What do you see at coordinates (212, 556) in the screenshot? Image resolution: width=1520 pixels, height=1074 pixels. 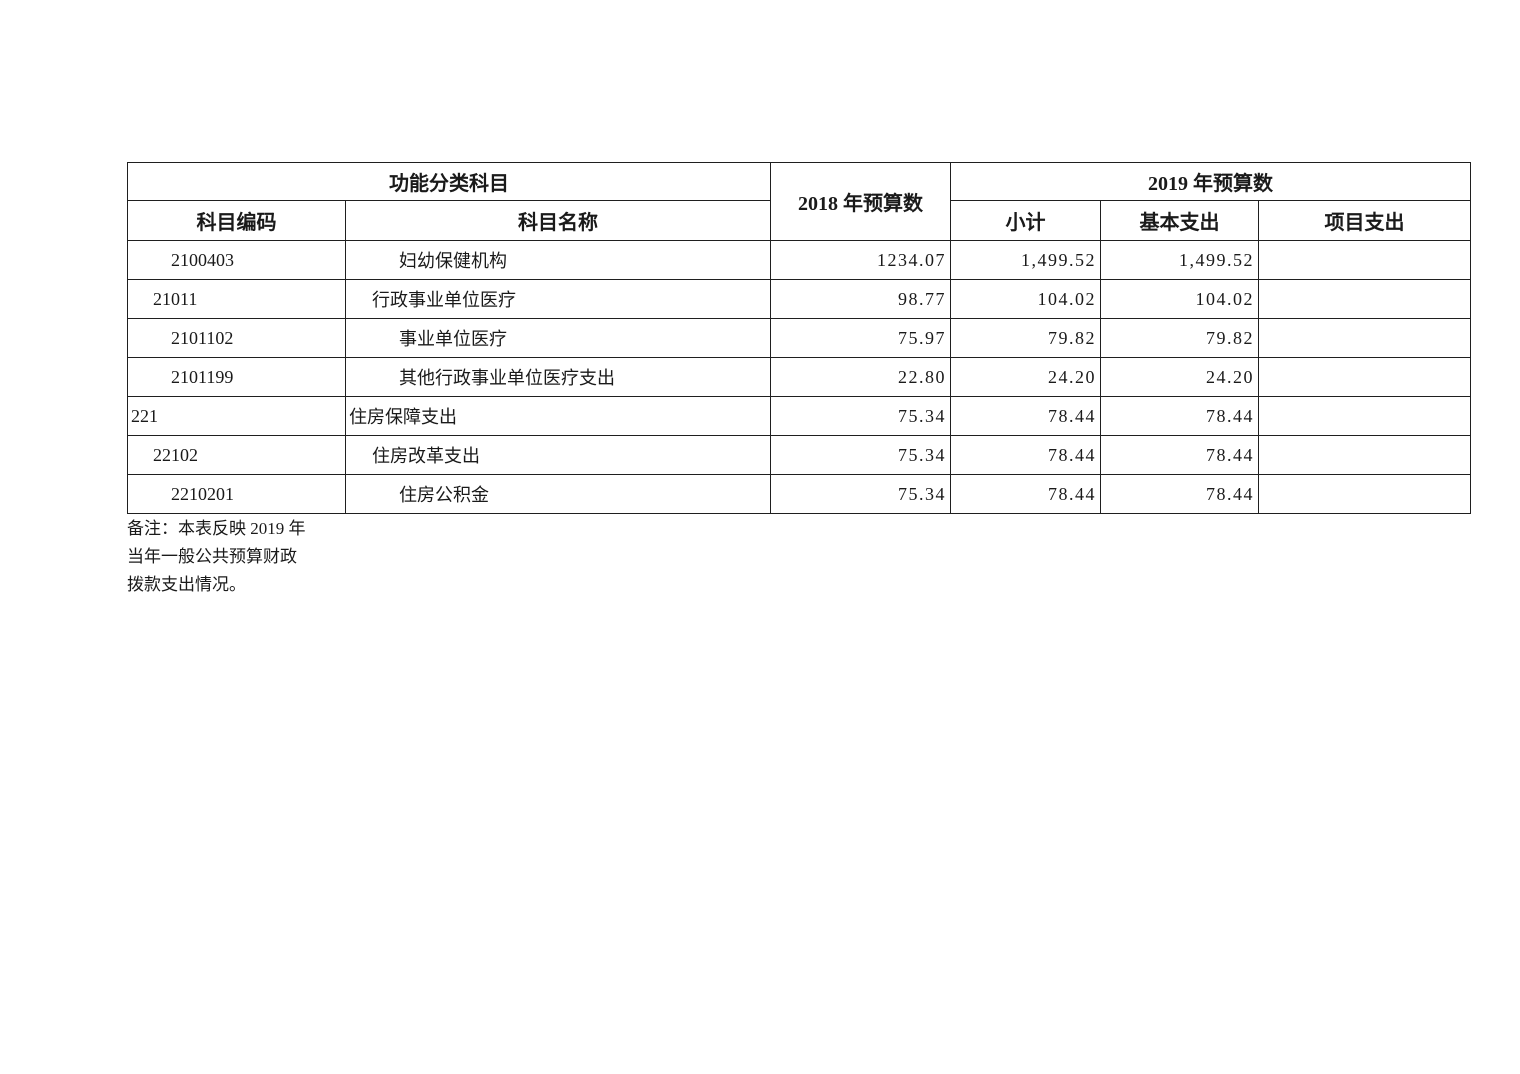 I see `footnote-line: 当年一般公共预算财政` at bounding box center [212, 556].